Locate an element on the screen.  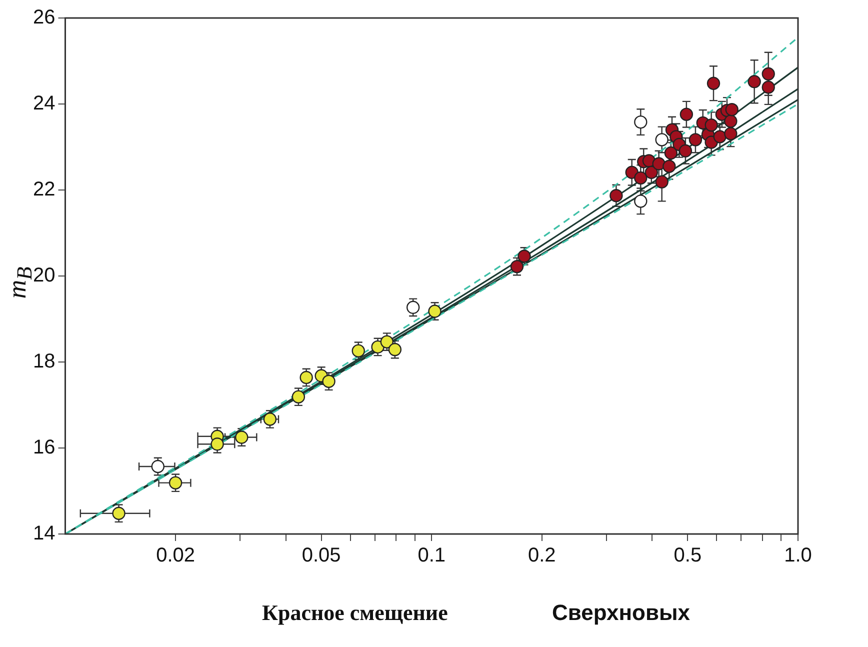
y-tick-label: 26 is located at coordinates (44, 17).